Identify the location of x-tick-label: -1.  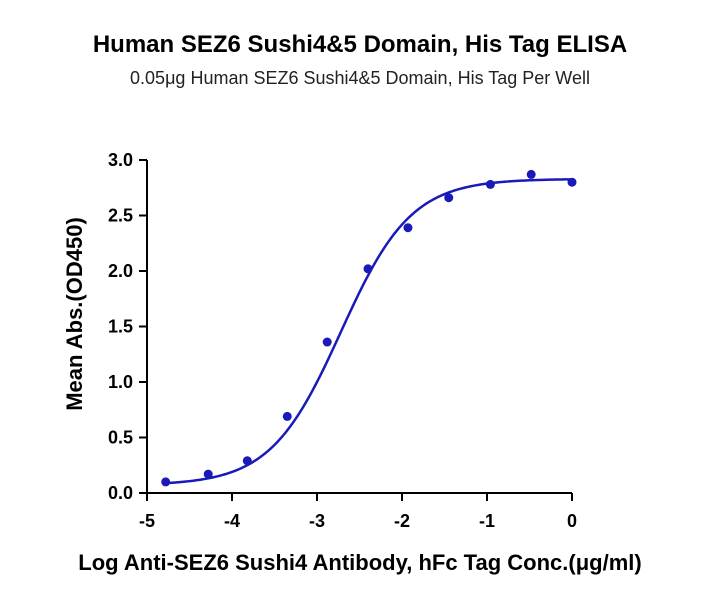
(487, 521).